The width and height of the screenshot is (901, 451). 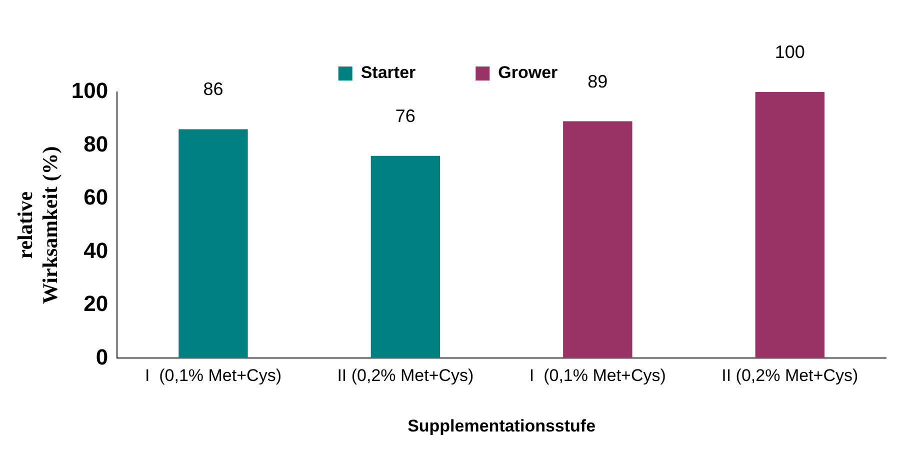 What do you see at coordinates (96, 250) in the screenshot?
I see `y-tick-label: 40` at bounding box center [96, 250].